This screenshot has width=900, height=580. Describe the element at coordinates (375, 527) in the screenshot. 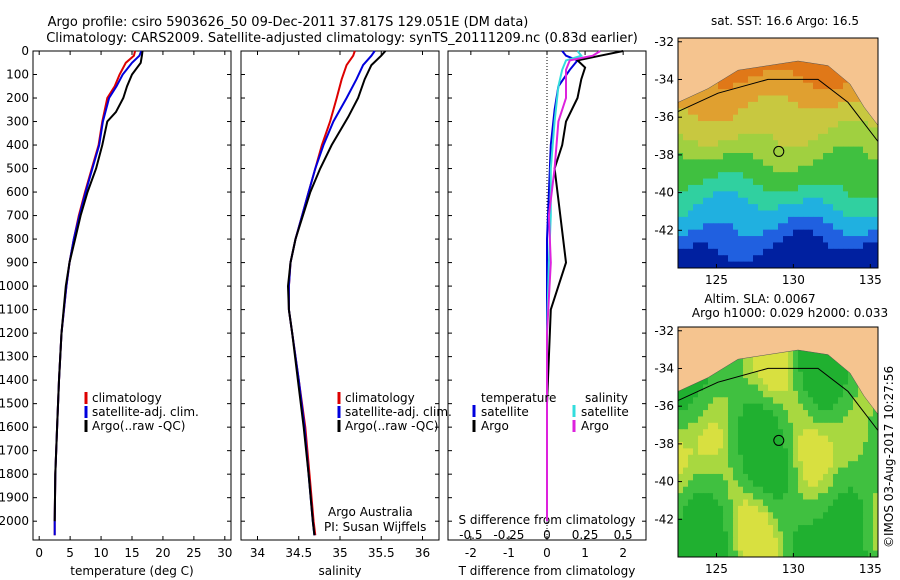

I see `pi-text: PI: Susan Wijffels` at that location.